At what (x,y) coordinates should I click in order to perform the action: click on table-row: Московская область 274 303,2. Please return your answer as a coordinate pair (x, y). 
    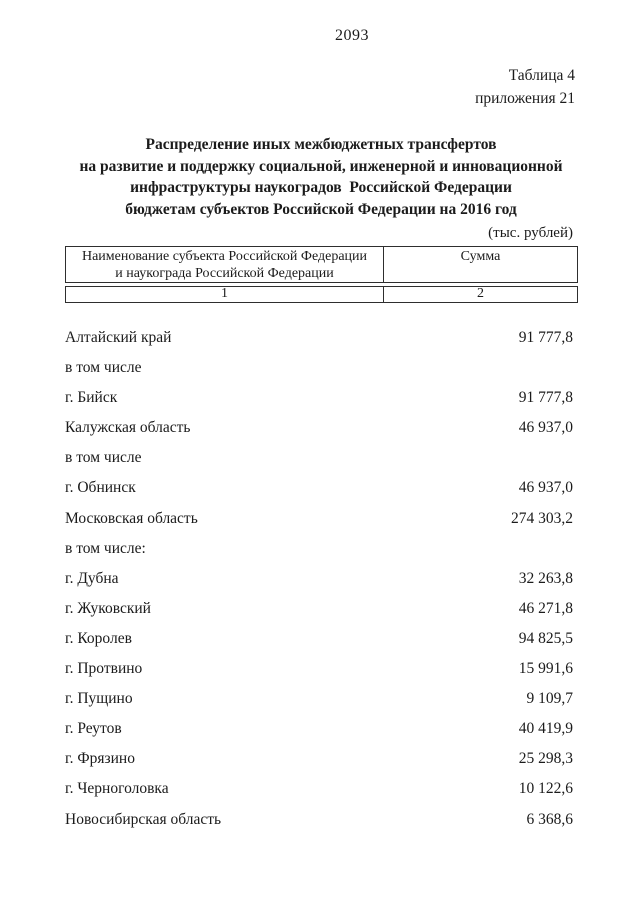
    Looking at the image, I should click on (321, 519).